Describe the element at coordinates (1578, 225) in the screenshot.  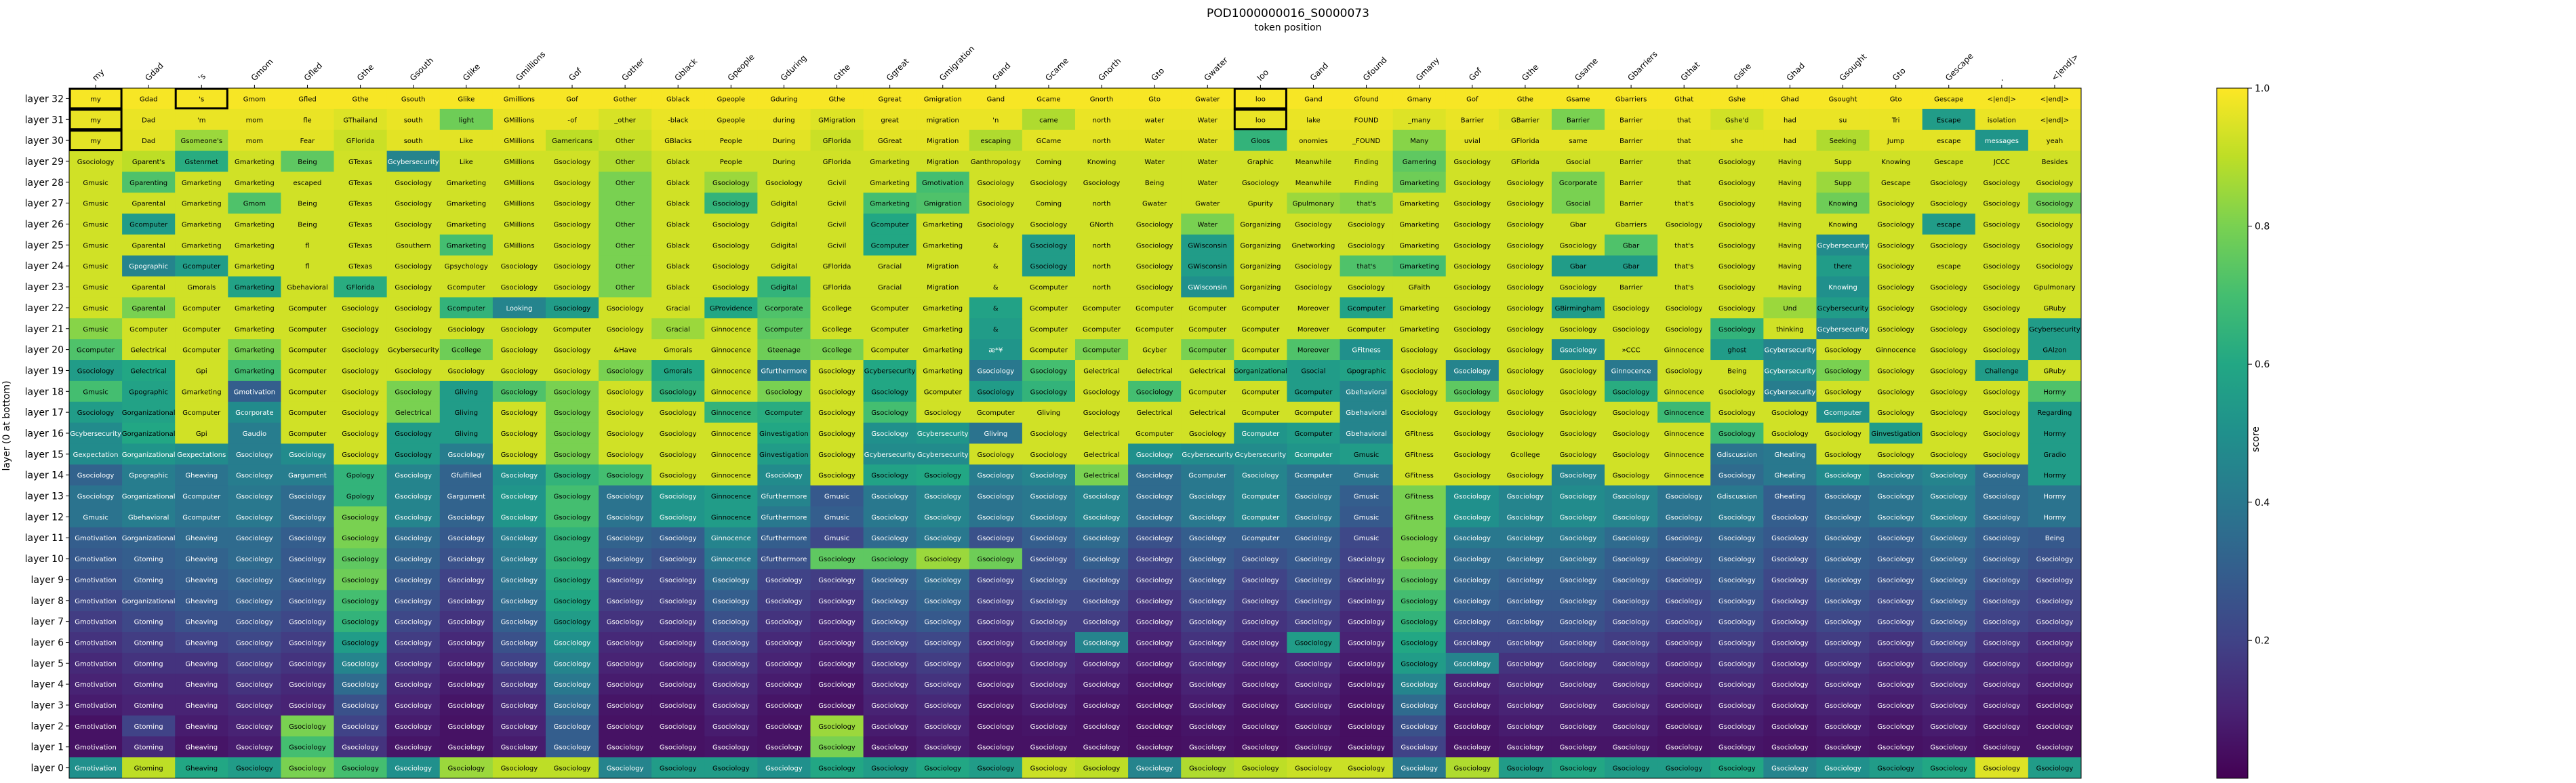
I see `cell-label: Gbar` at that location.